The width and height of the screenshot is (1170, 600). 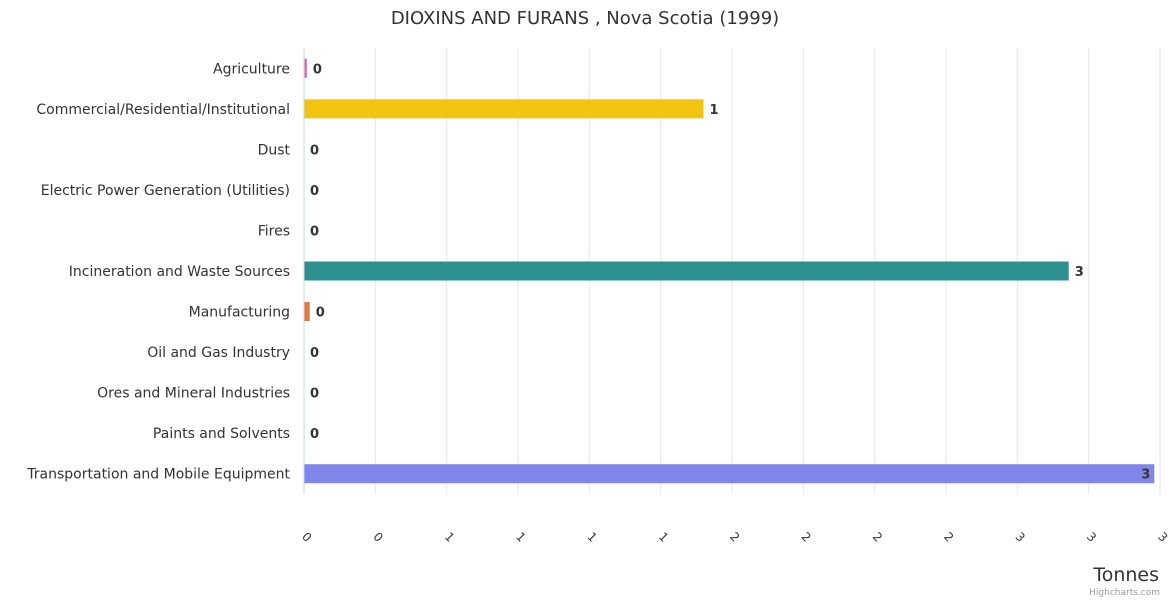 What do you see at coordinates (1124, 593) in the screenshot?
I see `credits-link: Highcharts.com` at bounding box center [1124, 593].